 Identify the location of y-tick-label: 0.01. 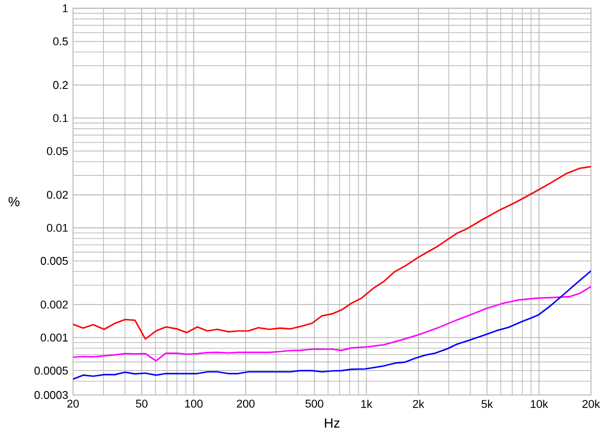
(57, 228).